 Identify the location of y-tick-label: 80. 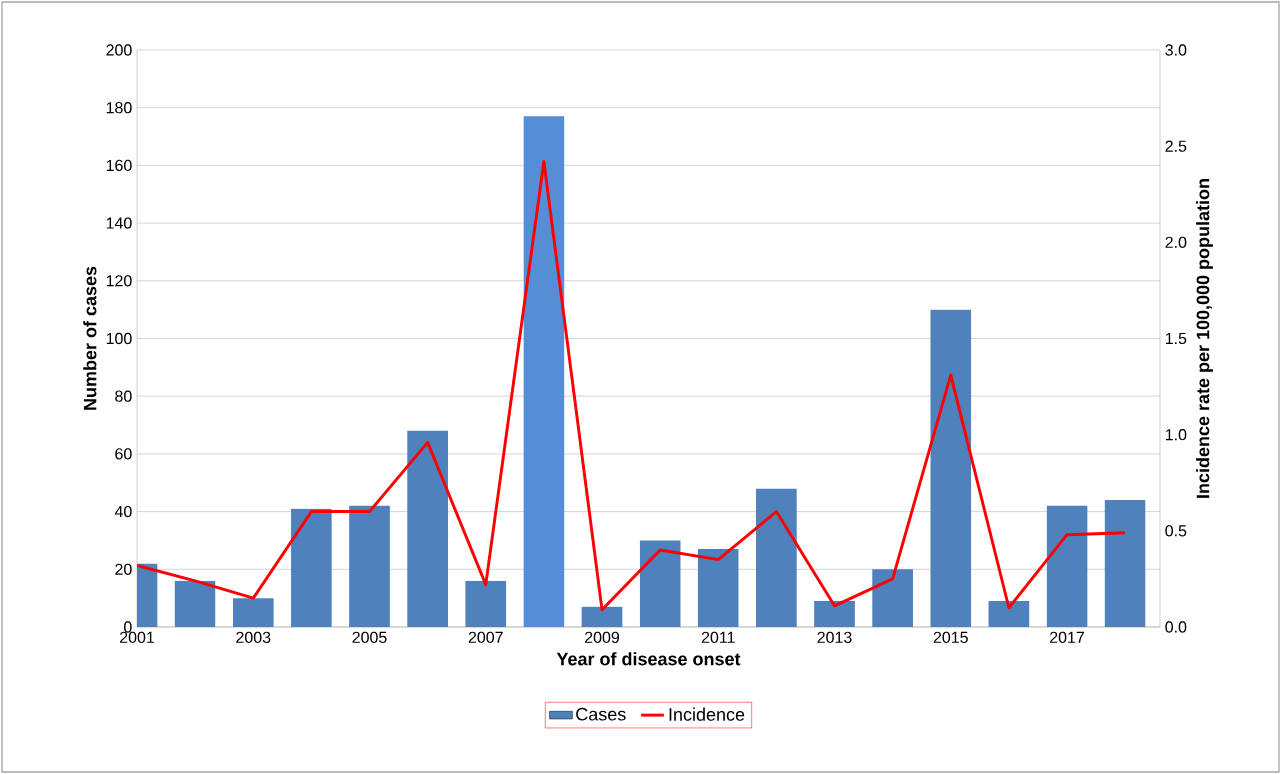
(123, 396).